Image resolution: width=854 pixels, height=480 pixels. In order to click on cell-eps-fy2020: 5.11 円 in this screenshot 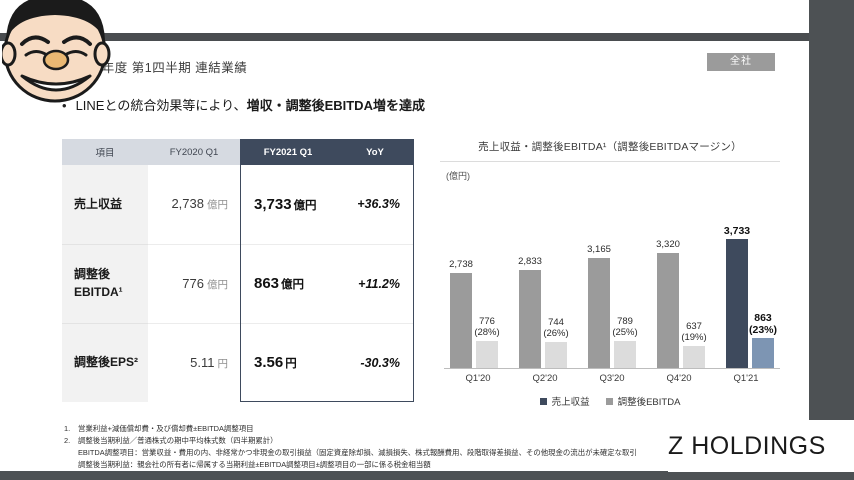, I will do `click(194, 362)`.